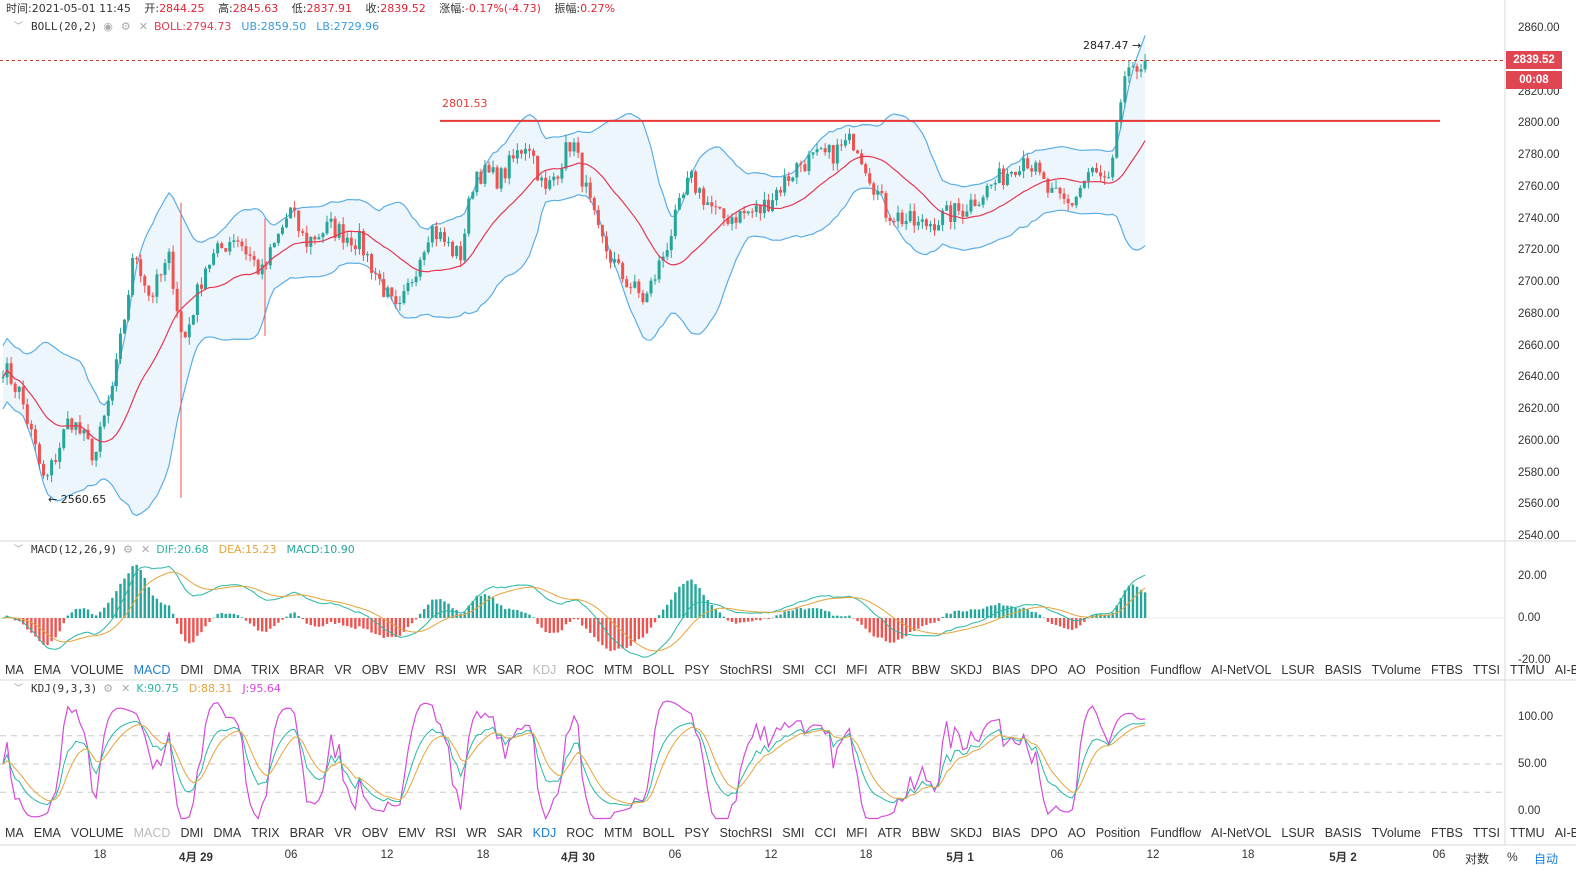  I want to click on log-scale-toggle: 对数, so click(1477, 859).